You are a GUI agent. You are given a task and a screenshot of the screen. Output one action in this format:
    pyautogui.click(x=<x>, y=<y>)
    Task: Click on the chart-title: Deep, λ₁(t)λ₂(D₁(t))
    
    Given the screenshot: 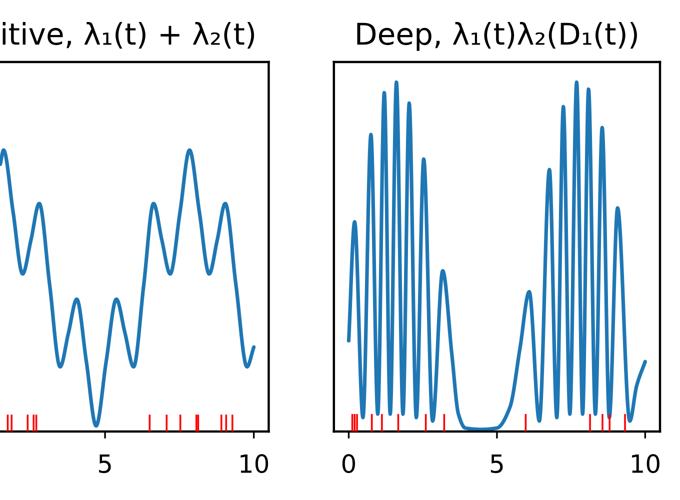 What is the action you would take?
    pyautogui.click(x=497, y=36)
    